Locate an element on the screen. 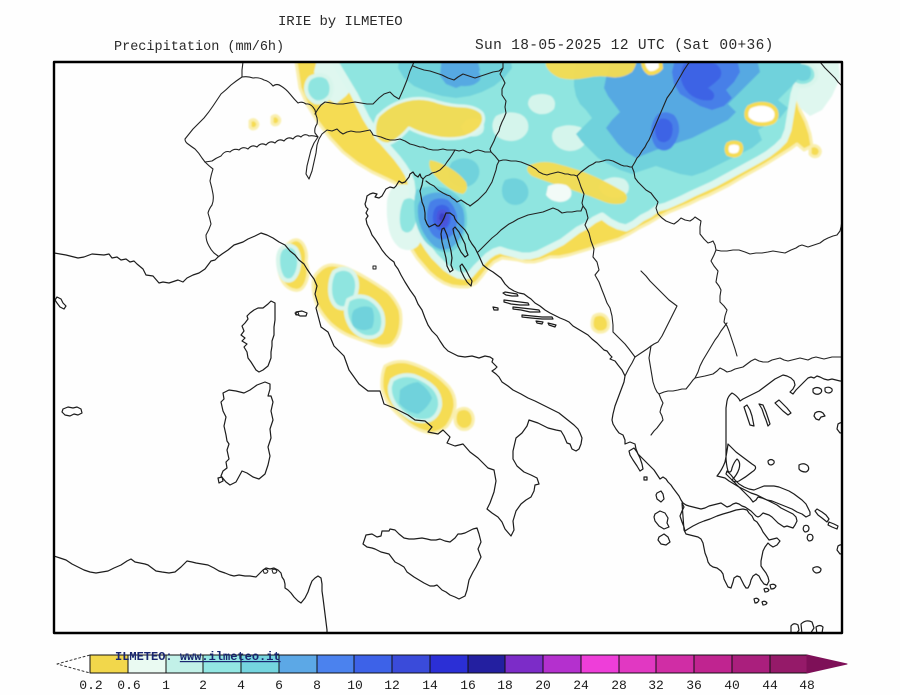 The image size is (900, 695). svg-text: 0.2 is located at coordinates (90, 685).